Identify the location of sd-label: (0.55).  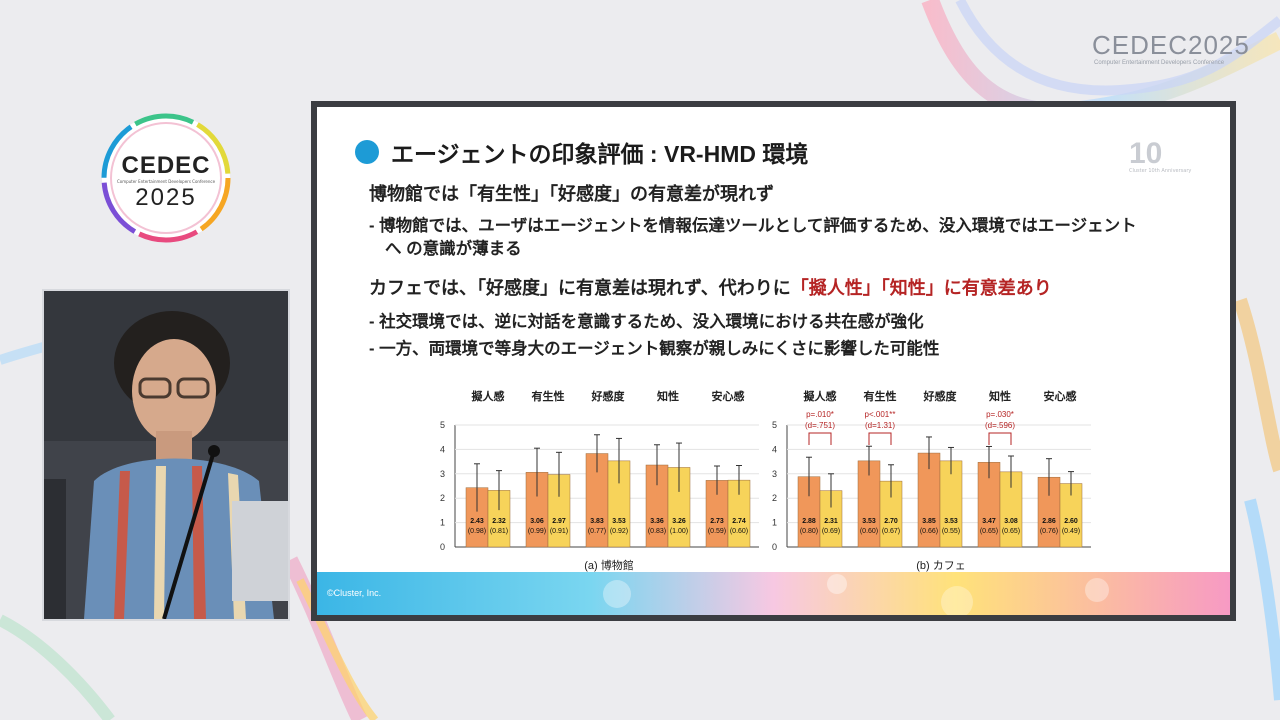
(951, 531).